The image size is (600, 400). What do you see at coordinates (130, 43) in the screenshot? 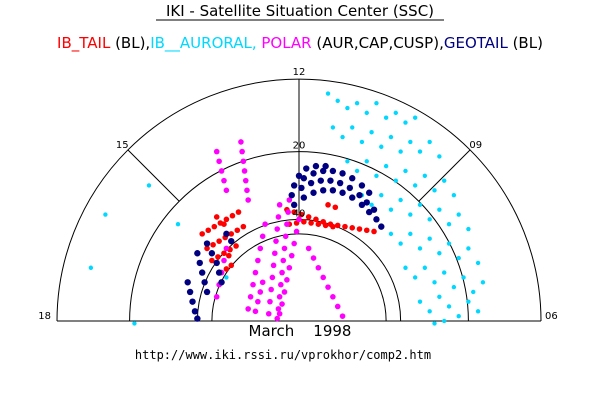
I see `legend-segment-1: (BL),` at bounding box center [130, 43].